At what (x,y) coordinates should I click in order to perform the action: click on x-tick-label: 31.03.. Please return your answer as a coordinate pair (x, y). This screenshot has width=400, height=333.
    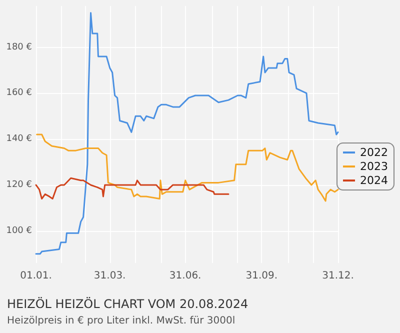
    Looking at the image, I should click on (110, 276).